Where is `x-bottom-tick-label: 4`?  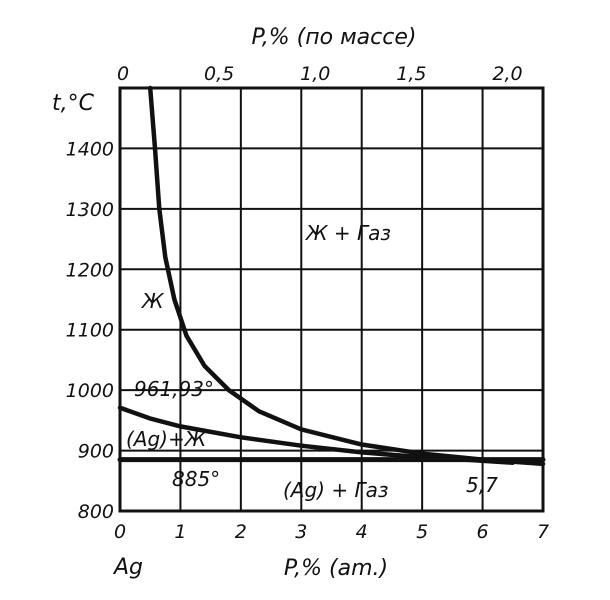
x-bottom-tick-label: 4 is located at coordinates (362, 532).